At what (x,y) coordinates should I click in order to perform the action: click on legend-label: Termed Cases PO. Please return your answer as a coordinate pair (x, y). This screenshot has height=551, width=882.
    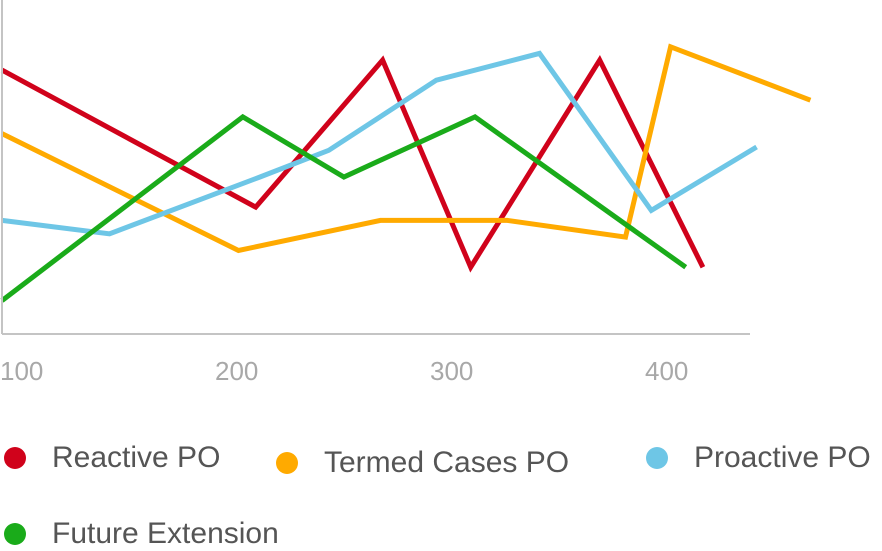
    Looking at the image, I should click on (447, 462).